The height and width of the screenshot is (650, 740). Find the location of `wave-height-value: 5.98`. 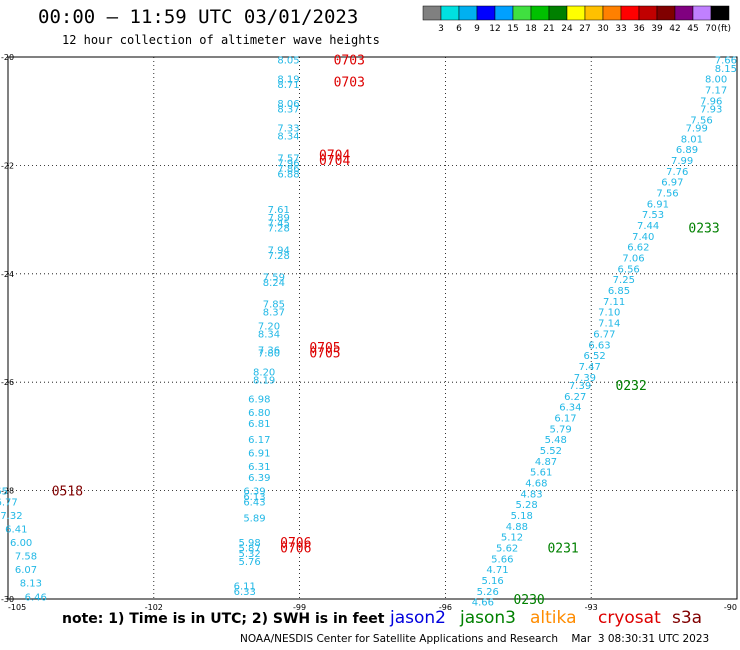

wave-height-value: 5.98 is located at coordinates (249, 543).